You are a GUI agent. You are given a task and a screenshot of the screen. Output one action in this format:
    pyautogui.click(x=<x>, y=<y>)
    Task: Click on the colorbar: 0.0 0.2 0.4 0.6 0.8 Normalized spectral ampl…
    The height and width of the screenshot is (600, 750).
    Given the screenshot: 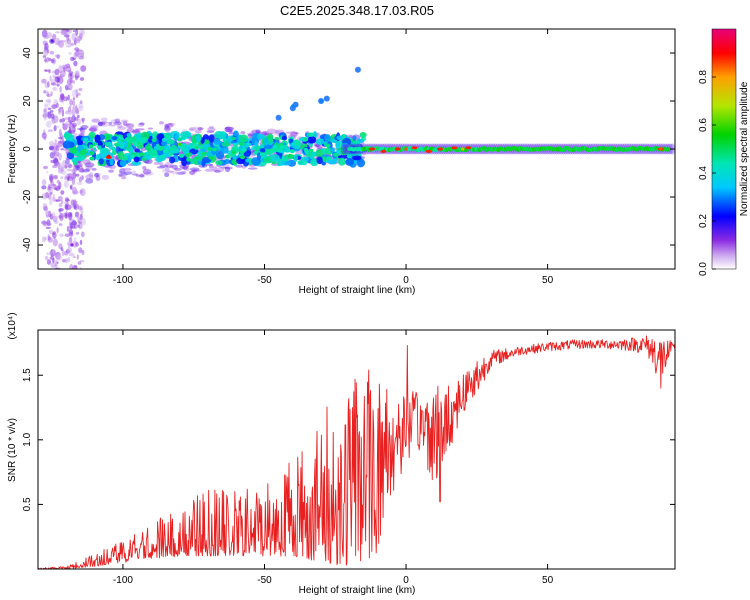 What is the action you would take?
    pyautogui.click(x=724, y=152)
    